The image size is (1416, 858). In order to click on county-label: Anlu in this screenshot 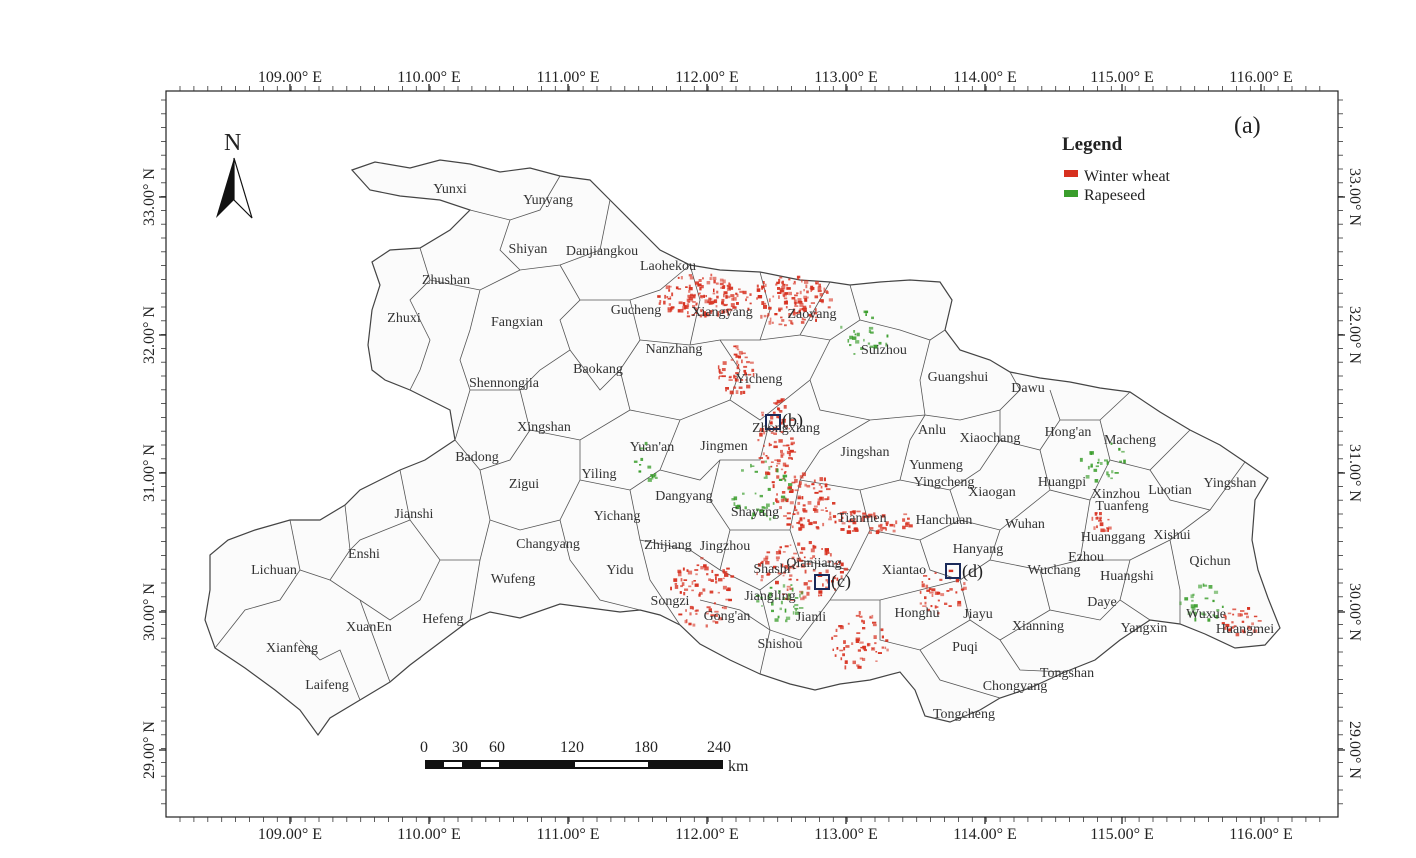, I will do `click(932, 430)`.